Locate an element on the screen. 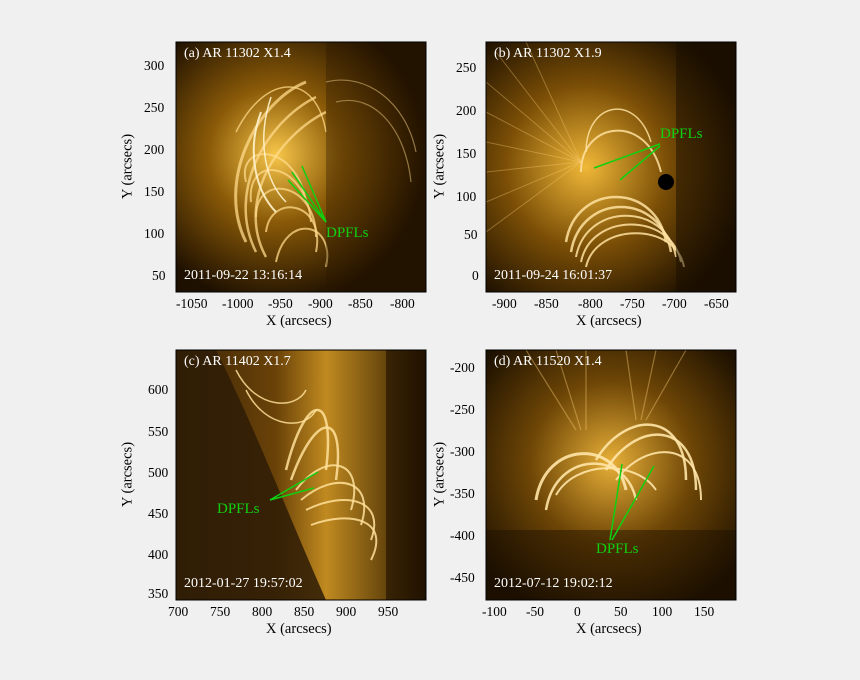 The width and height of the screenshot is (860, 680). panel-b-annotation: DPFLs is located at coordinates (681, 134).